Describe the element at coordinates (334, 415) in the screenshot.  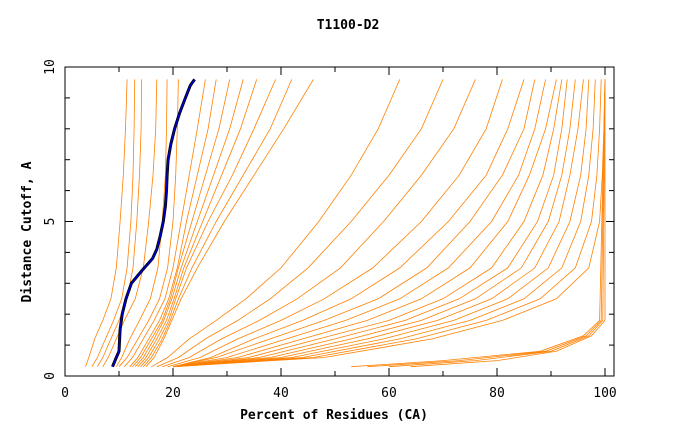
I see `x-axis-title: Percent of Residues (CA)` at that location.